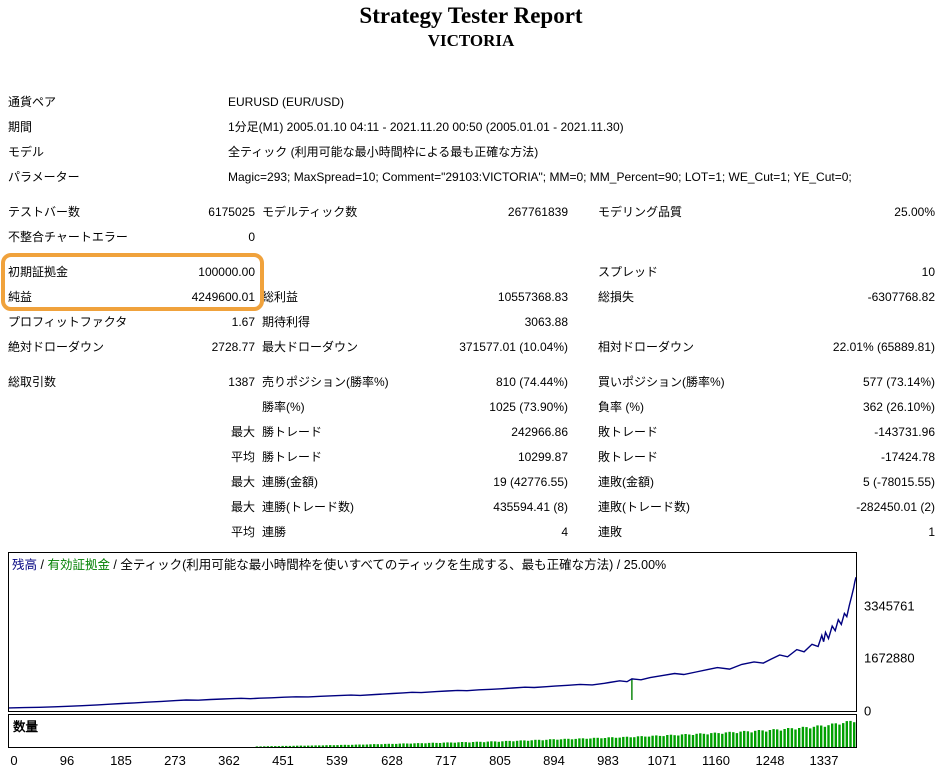 The height and width of the screenshot is (778, 942). What do you see at coordinates (20, 297) in the screenshot?
I see `report-row-label: 純益` at bounding box center [20, 297].